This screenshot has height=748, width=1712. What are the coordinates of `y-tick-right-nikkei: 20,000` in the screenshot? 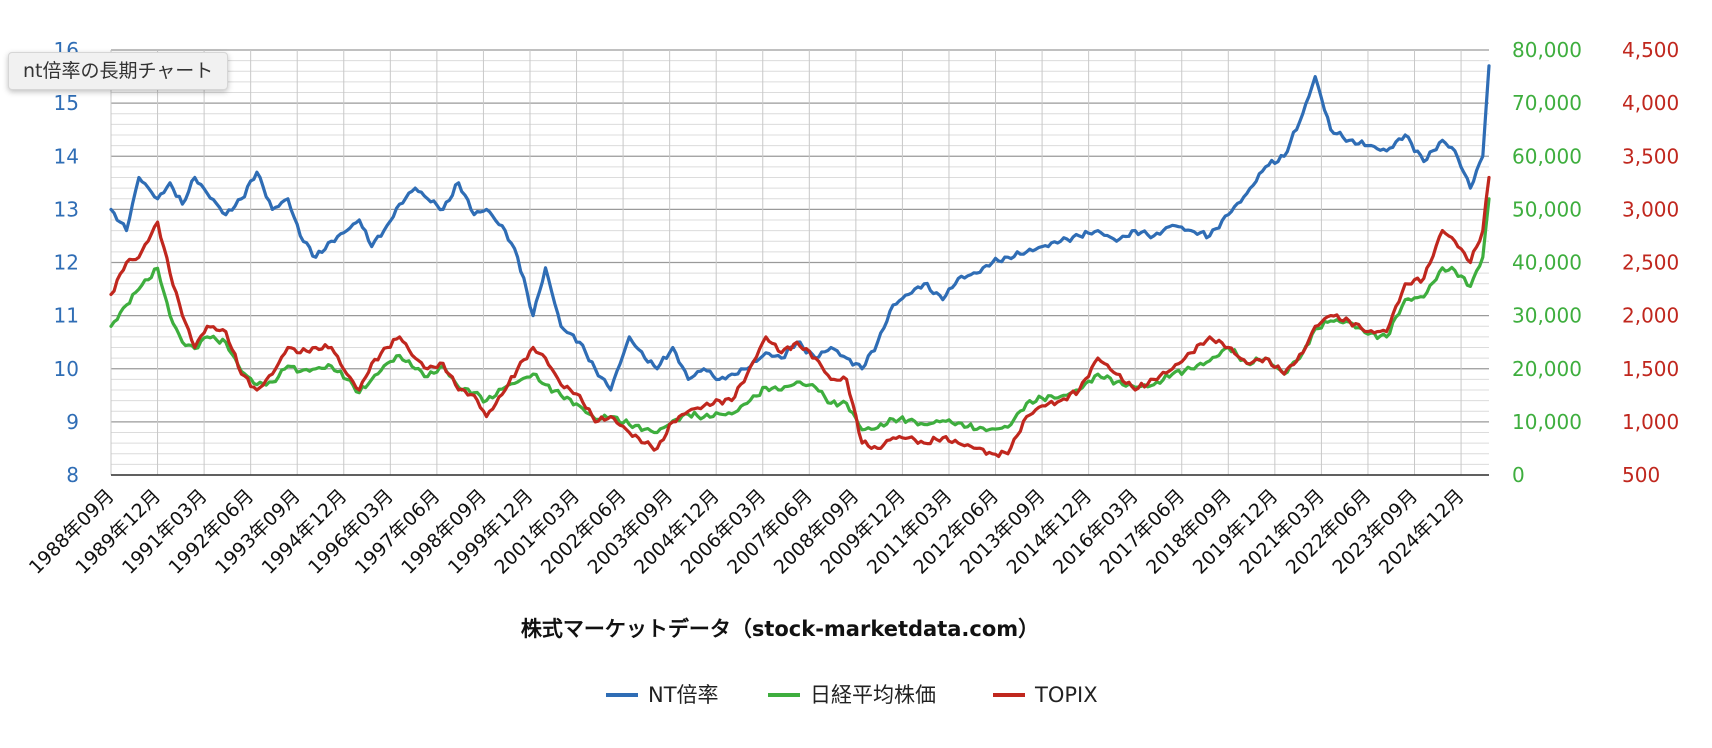 It's located at (1547, 369).